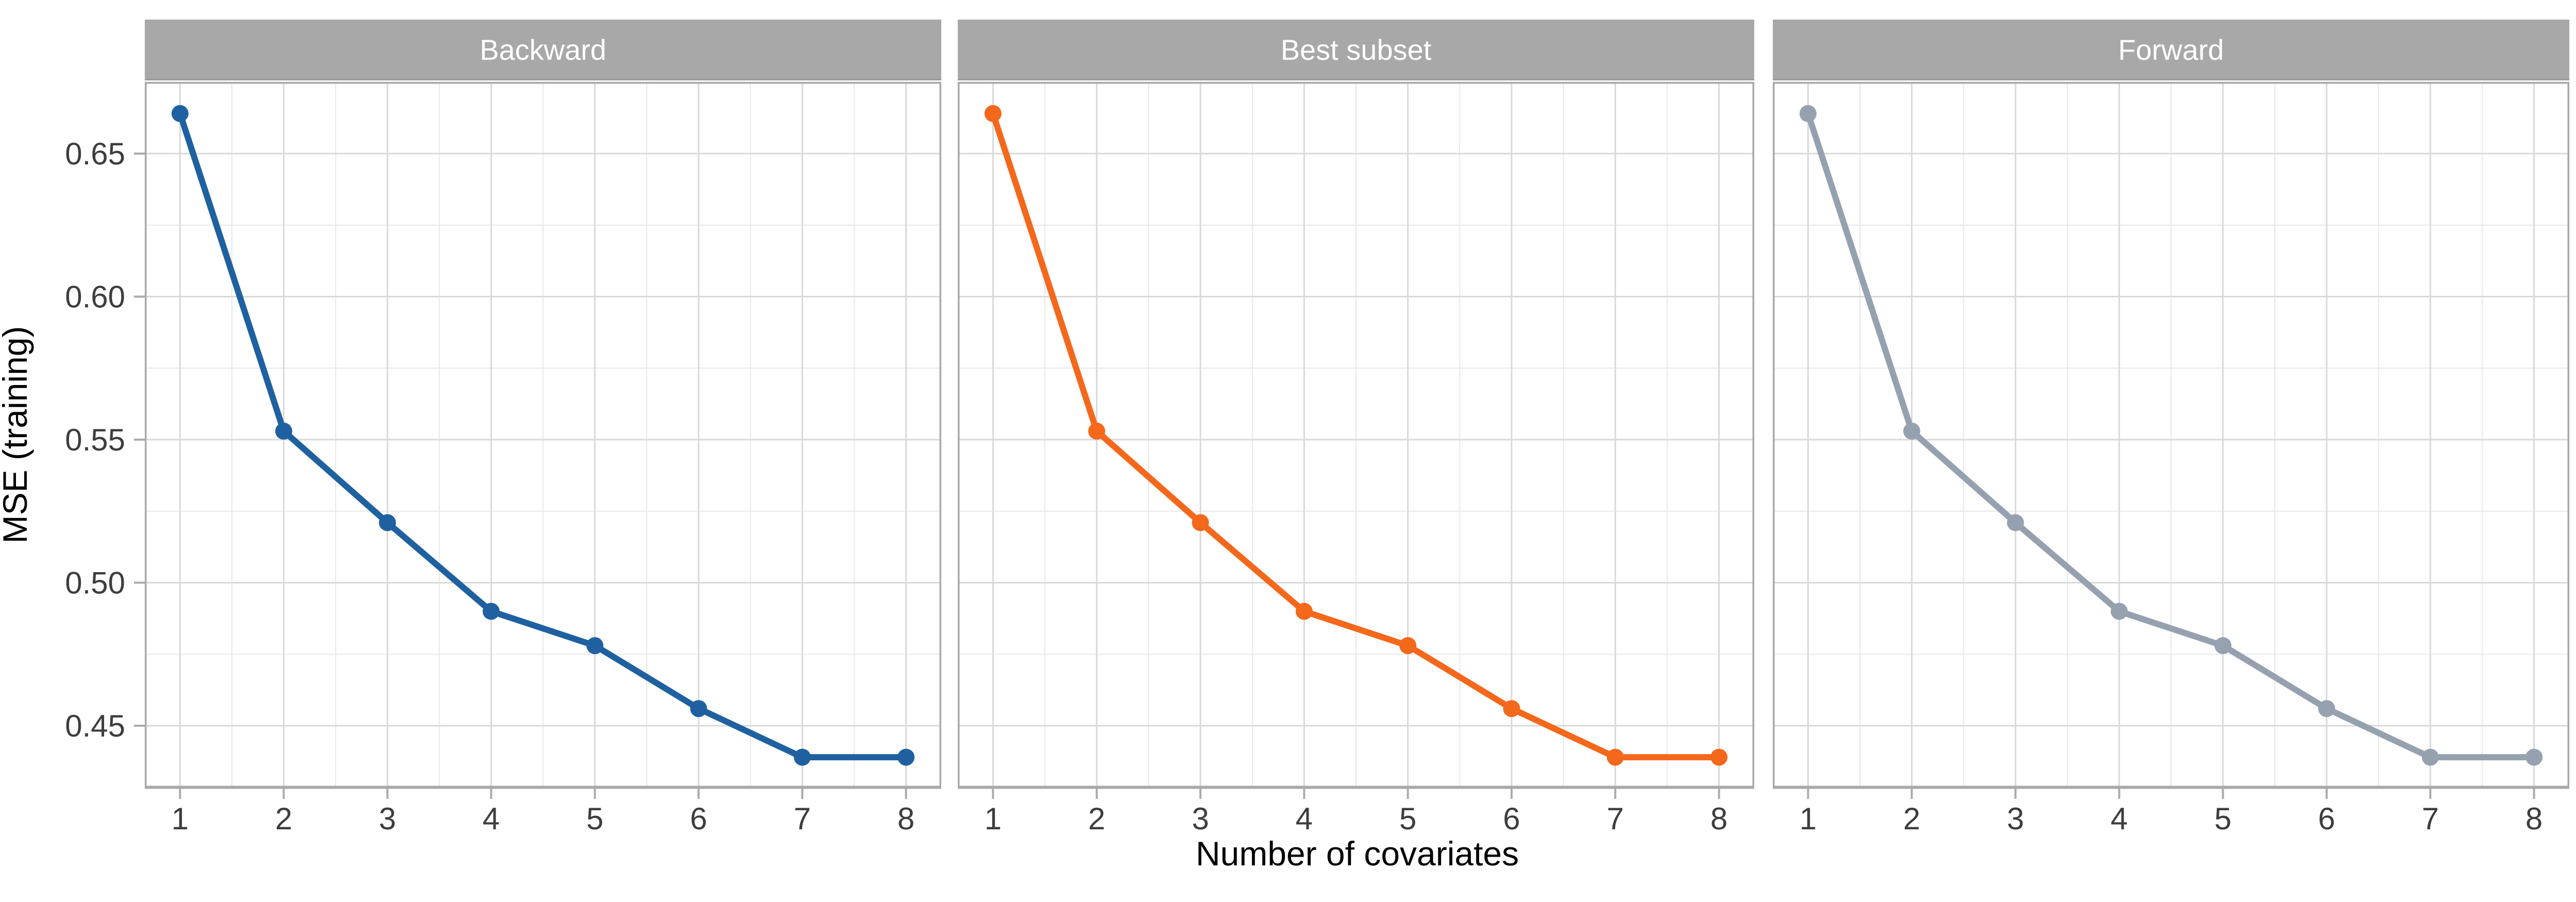 The width and height of the screenshot is (2576, 902). Describe the element at coordinates (95, 726) in the screenshot. I see `y-tick-label: 0.45` at that location.